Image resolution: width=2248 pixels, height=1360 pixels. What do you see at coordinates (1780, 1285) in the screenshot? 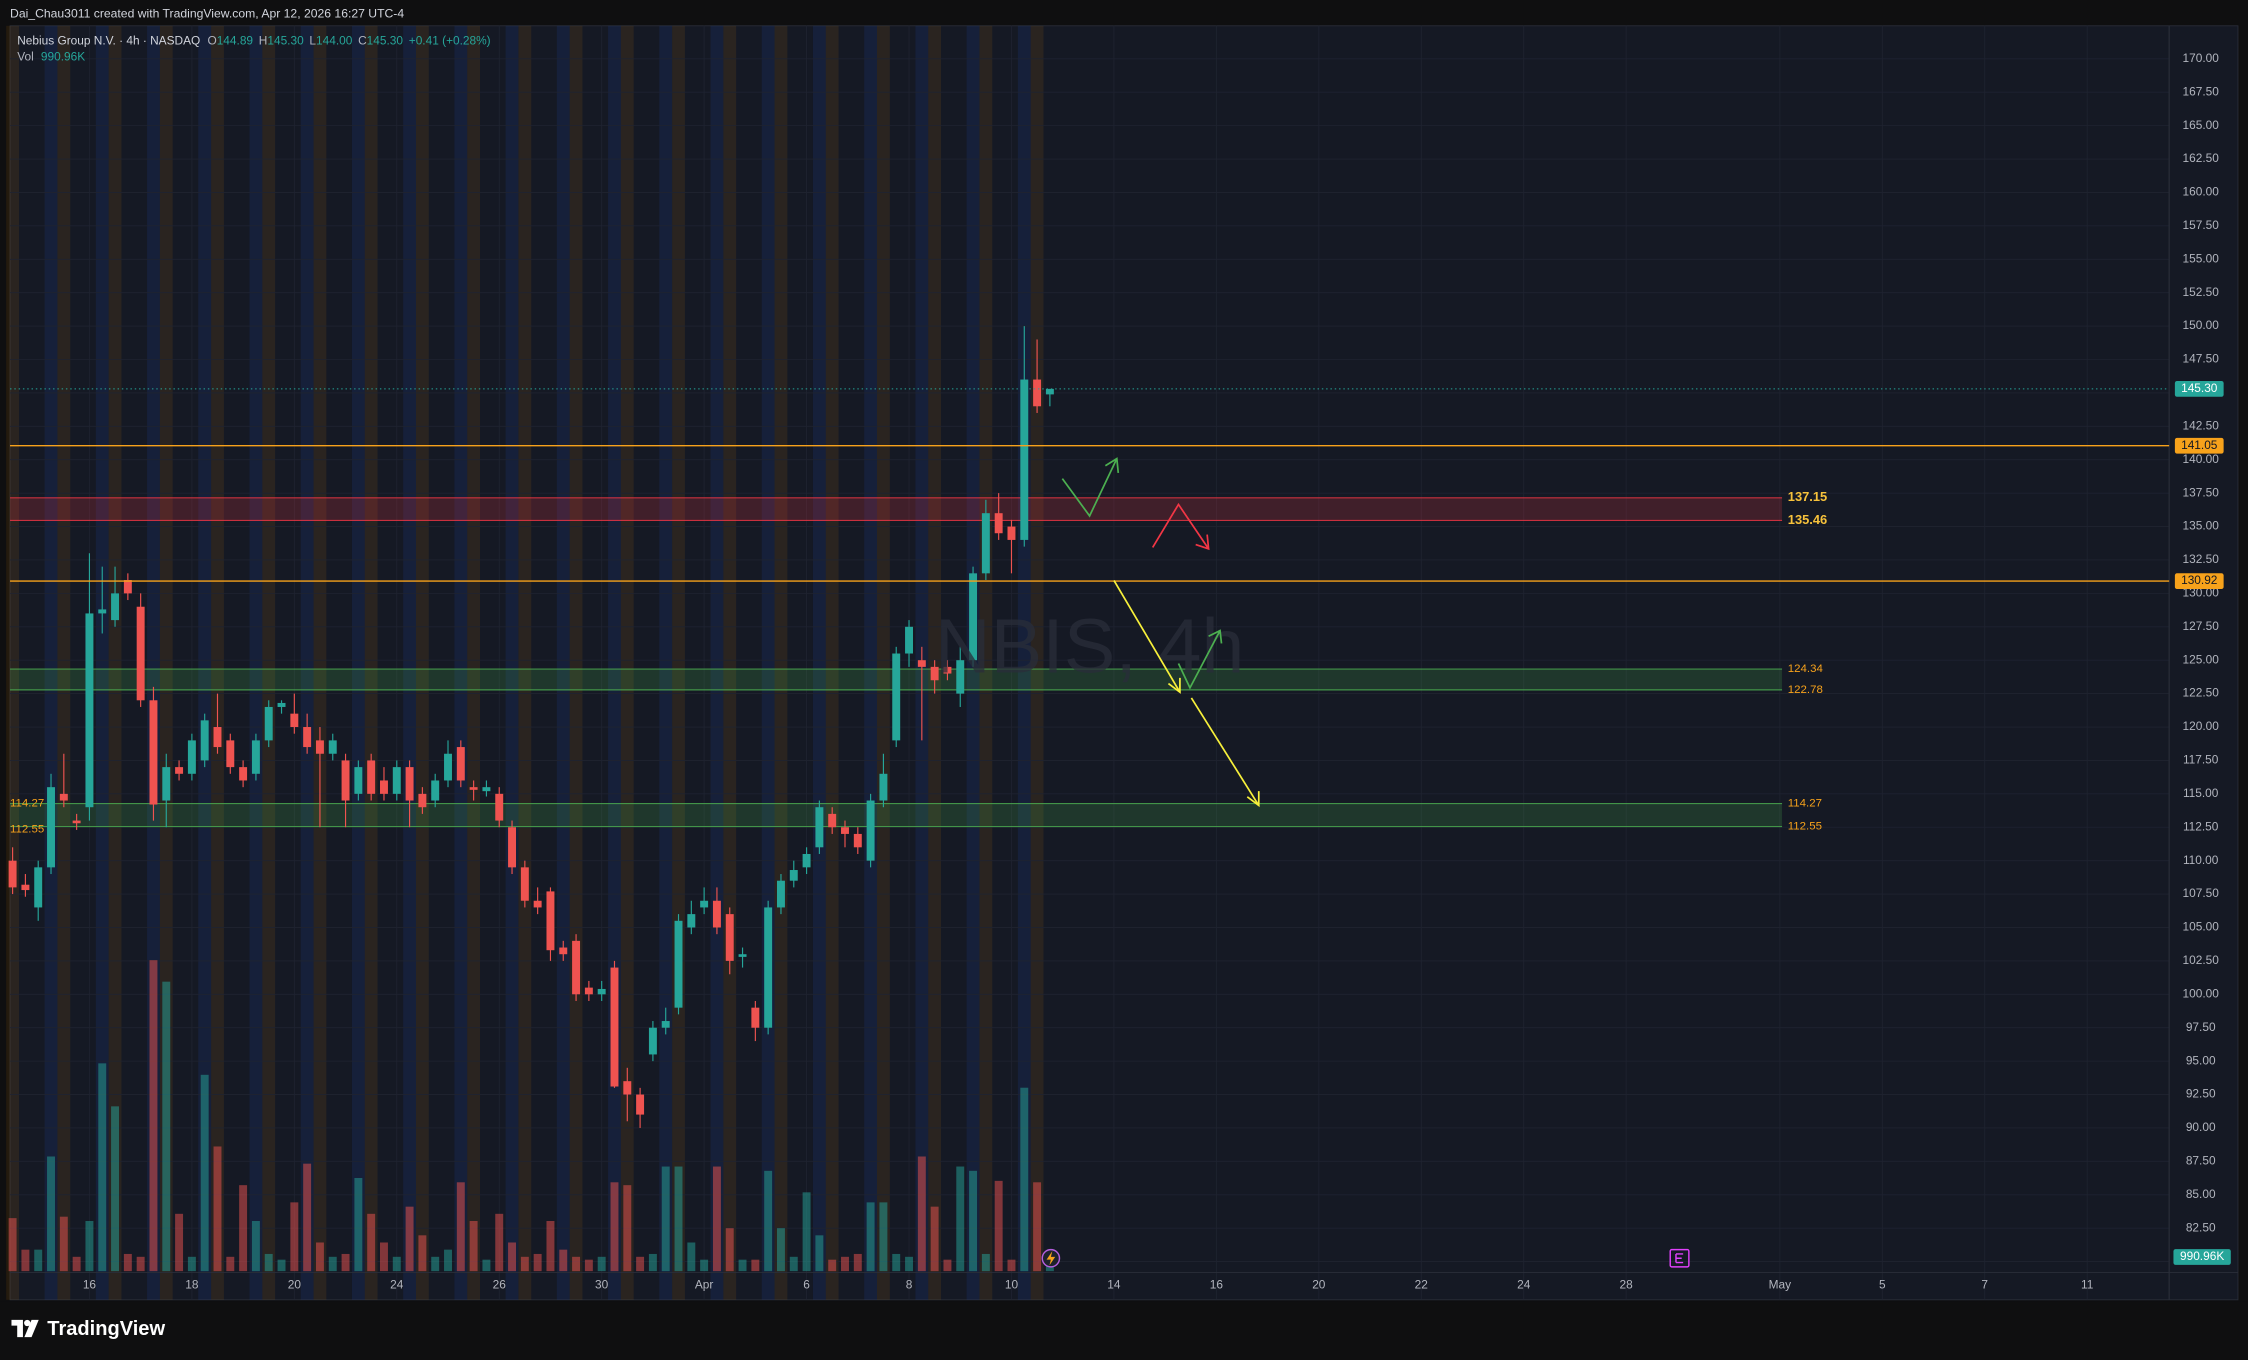
I see `x-tick-label: May` at bounding box center [1780, 1285].